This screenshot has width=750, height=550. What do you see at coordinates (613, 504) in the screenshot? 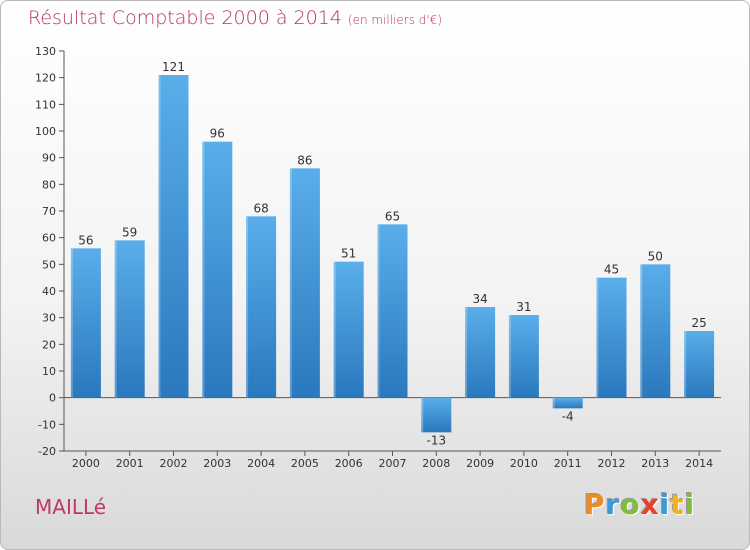
I see `logo-letter: r` at bounding box center [613, 504].